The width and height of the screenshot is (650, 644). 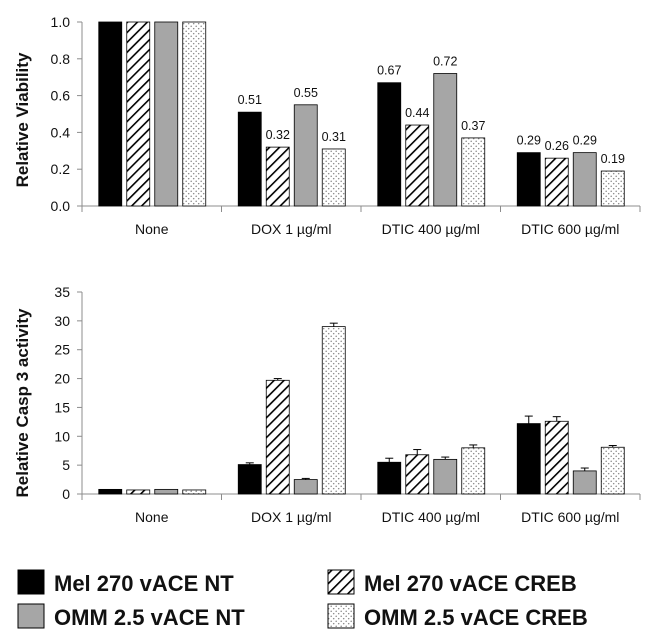 I want to click on casp3-ytick-label: 25, so click(x=62, y=350).